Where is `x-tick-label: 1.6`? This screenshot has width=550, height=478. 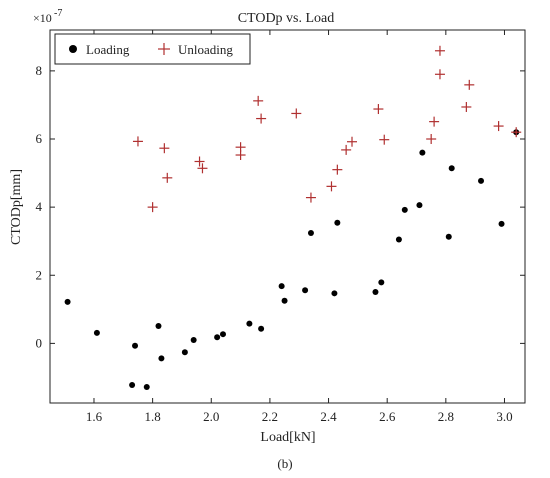
x-tick-label: 1.6 is located at coordinates (94, 416).